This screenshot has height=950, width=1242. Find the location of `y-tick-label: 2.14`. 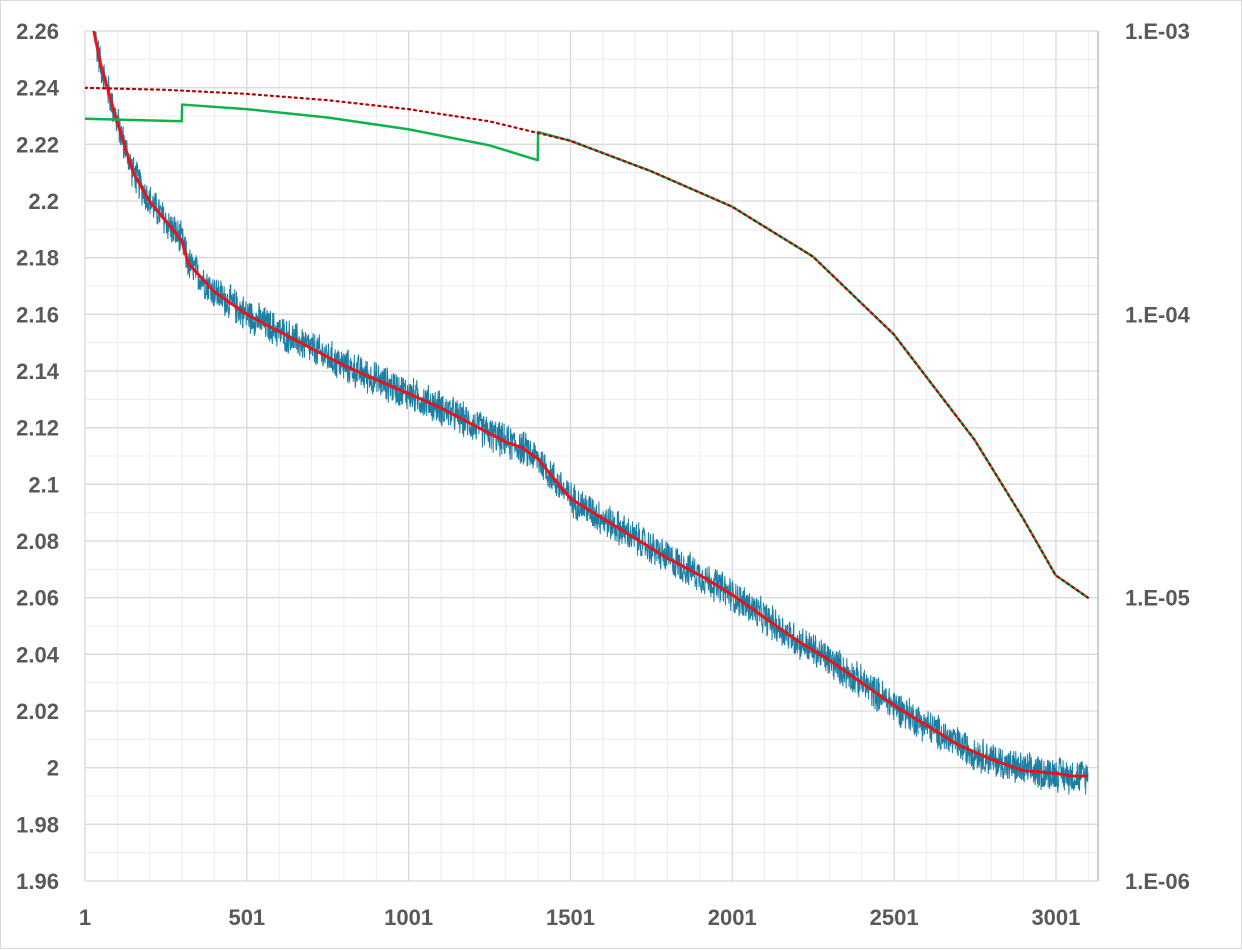

y-tick-label: 2.14 is located at coordinates (38, 371).